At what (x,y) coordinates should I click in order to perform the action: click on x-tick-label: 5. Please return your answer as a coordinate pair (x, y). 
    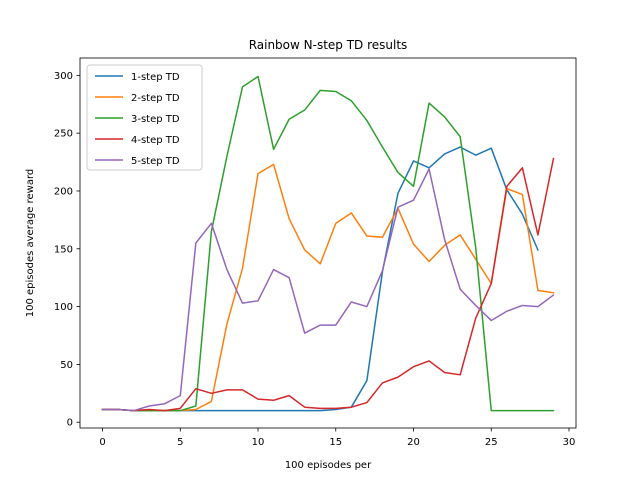
    Looking at the image, I should click on (180, 442).